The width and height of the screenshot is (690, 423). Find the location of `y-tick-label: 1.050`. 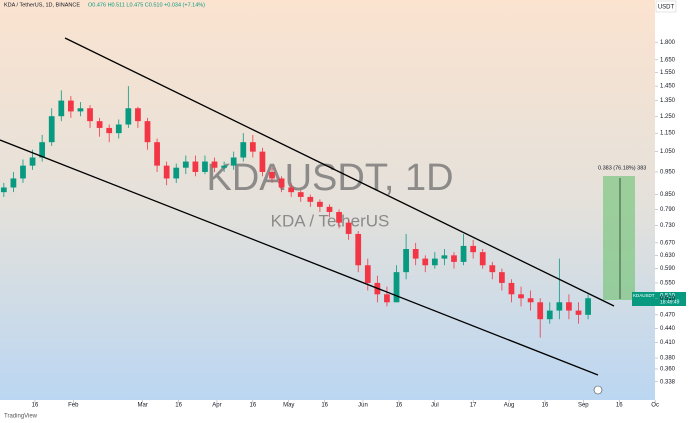

y-tick-label: 1.050 is located at coordinates (668, 152).